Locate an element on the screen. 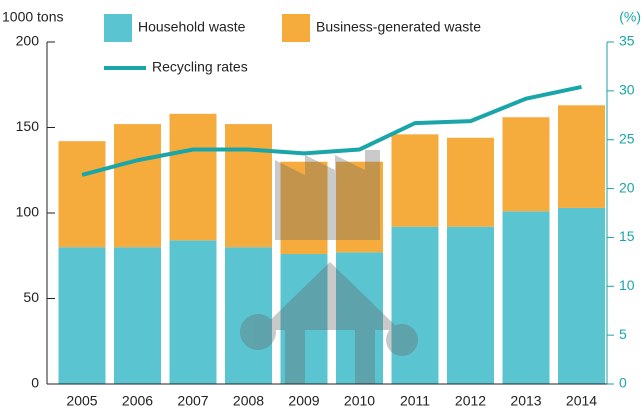  y2-tick-label: 15 is located at coordinates (627, 236).